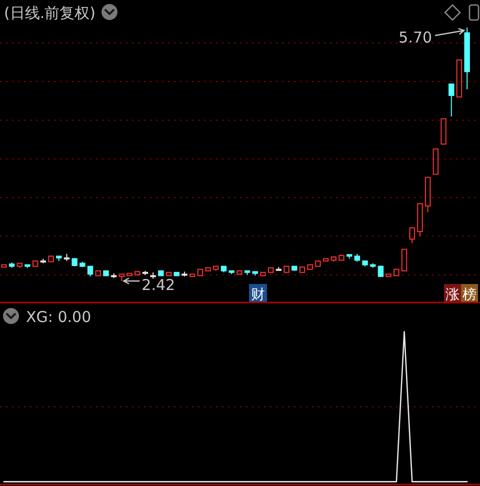 The height and width of the screenshot is (486, 480). Describe the element at coordinates (50, 13) in the screenshot. I see `chart-title: (日线.前复权)` at that location.